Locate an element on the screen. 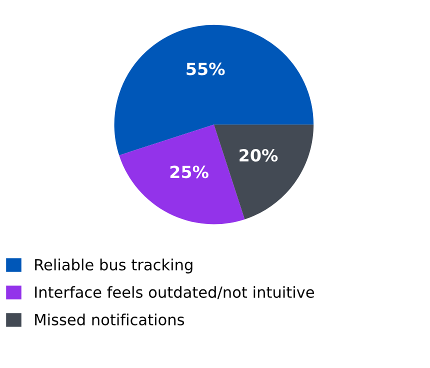 The height and width of the screenshot is (368, 430). legend-label: Interface feels outdated/not intuitive is located at coordinates (174, 293).